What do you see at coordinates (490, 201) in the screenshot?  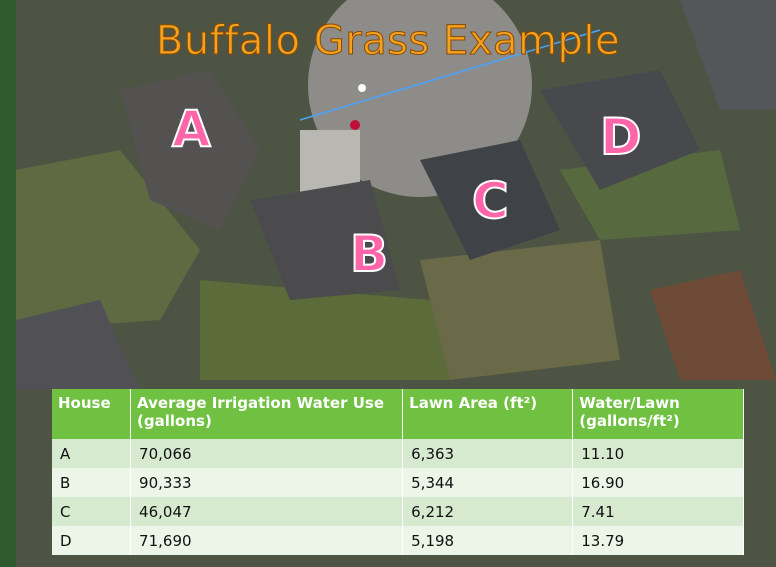 I see `house-label: C` at bounding box center [490, 201].